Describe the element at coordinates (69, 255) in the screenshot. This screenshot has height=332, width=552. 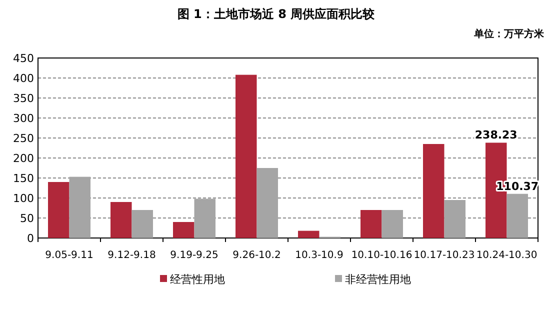
I see `x-tick-label: 9.05-9.11` at that location.